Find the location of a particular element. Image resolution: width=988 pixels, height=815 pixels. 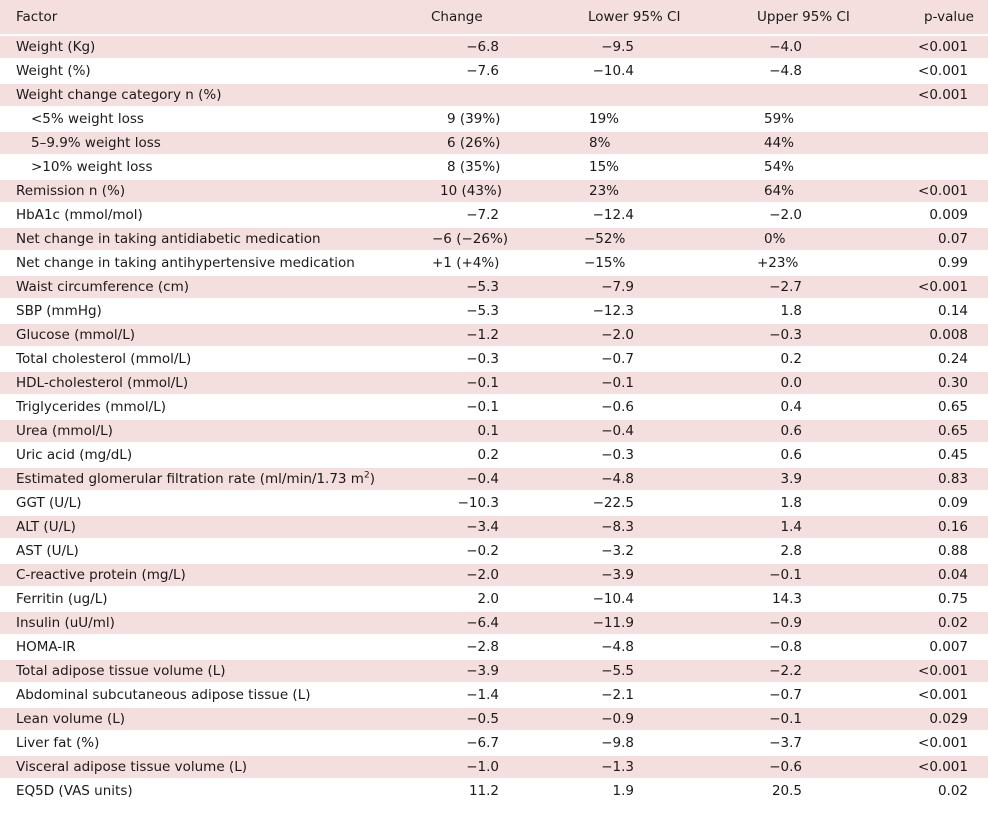

row-change: −1.0 is located at coordinates (482, 767).